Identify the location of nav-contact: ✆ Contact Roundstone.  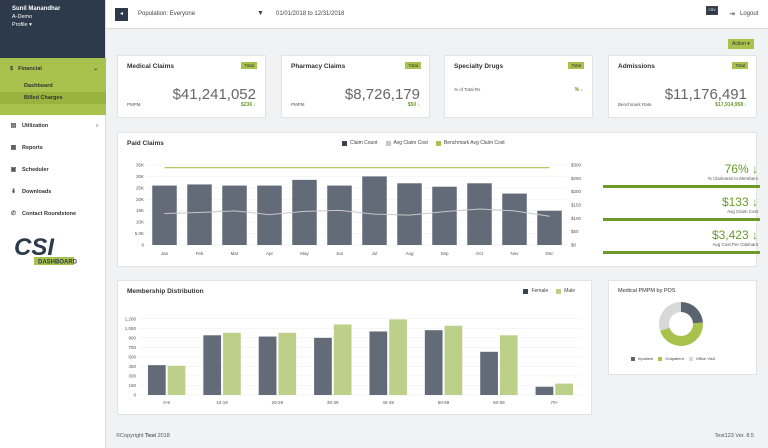
(53, 214).